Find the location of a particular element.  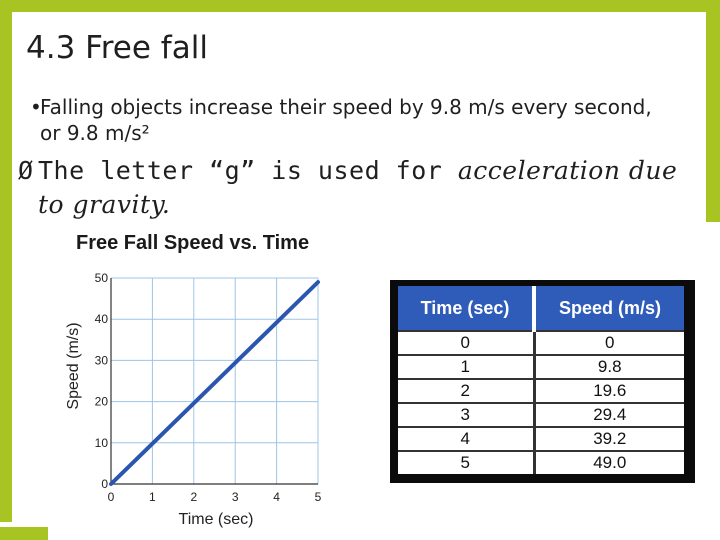

y-tick-label: 50 is located at coordinates (102, 278).